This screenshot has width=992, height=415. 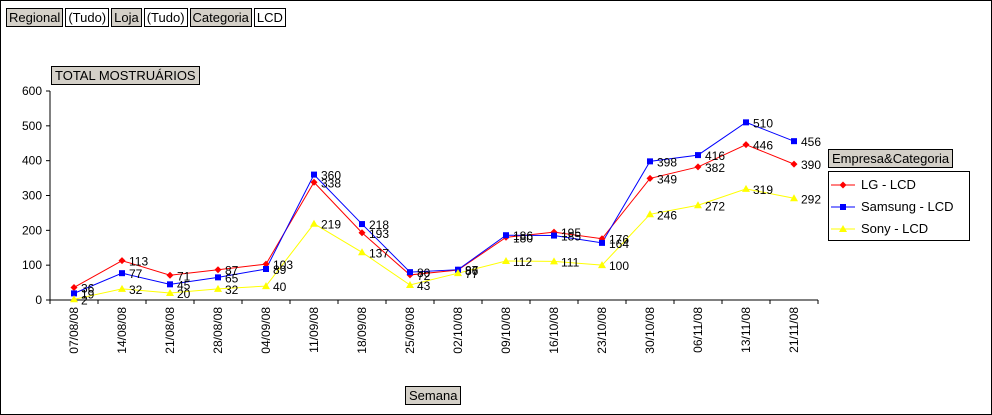 I want to click on data-label-1: 80, so click(x=424, y=273).